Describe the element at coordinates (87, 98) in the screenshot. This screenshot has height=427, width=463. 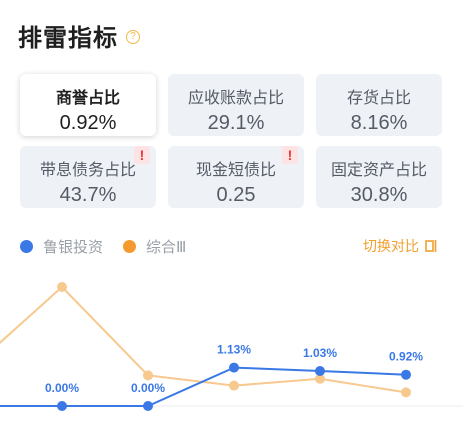
I see `metric-label: 商誉占比` at that location.